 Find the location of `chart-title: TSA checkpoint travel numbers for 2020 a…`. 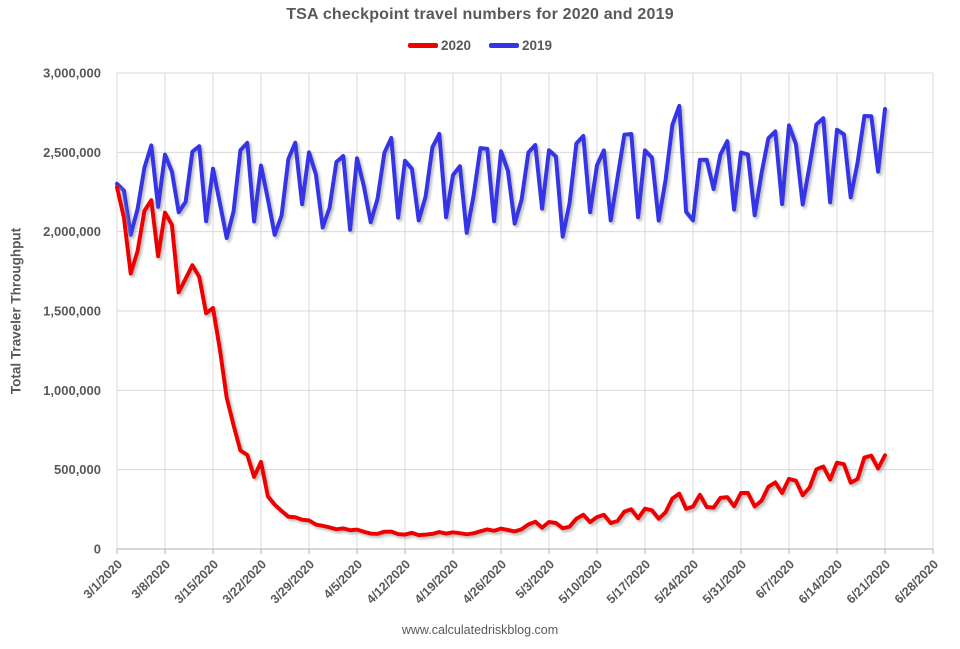

chart-title: TSA checkpoint travel numbers for 2020 a… is located at coordinates (480, 14).